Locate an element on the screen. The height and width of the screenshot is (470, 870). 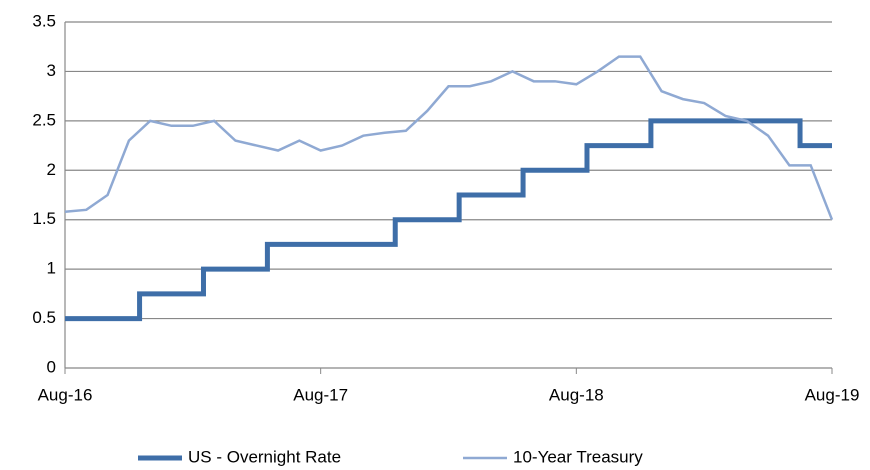
legend-label: US - Overnight Rate is located at coordinates (264, 456).